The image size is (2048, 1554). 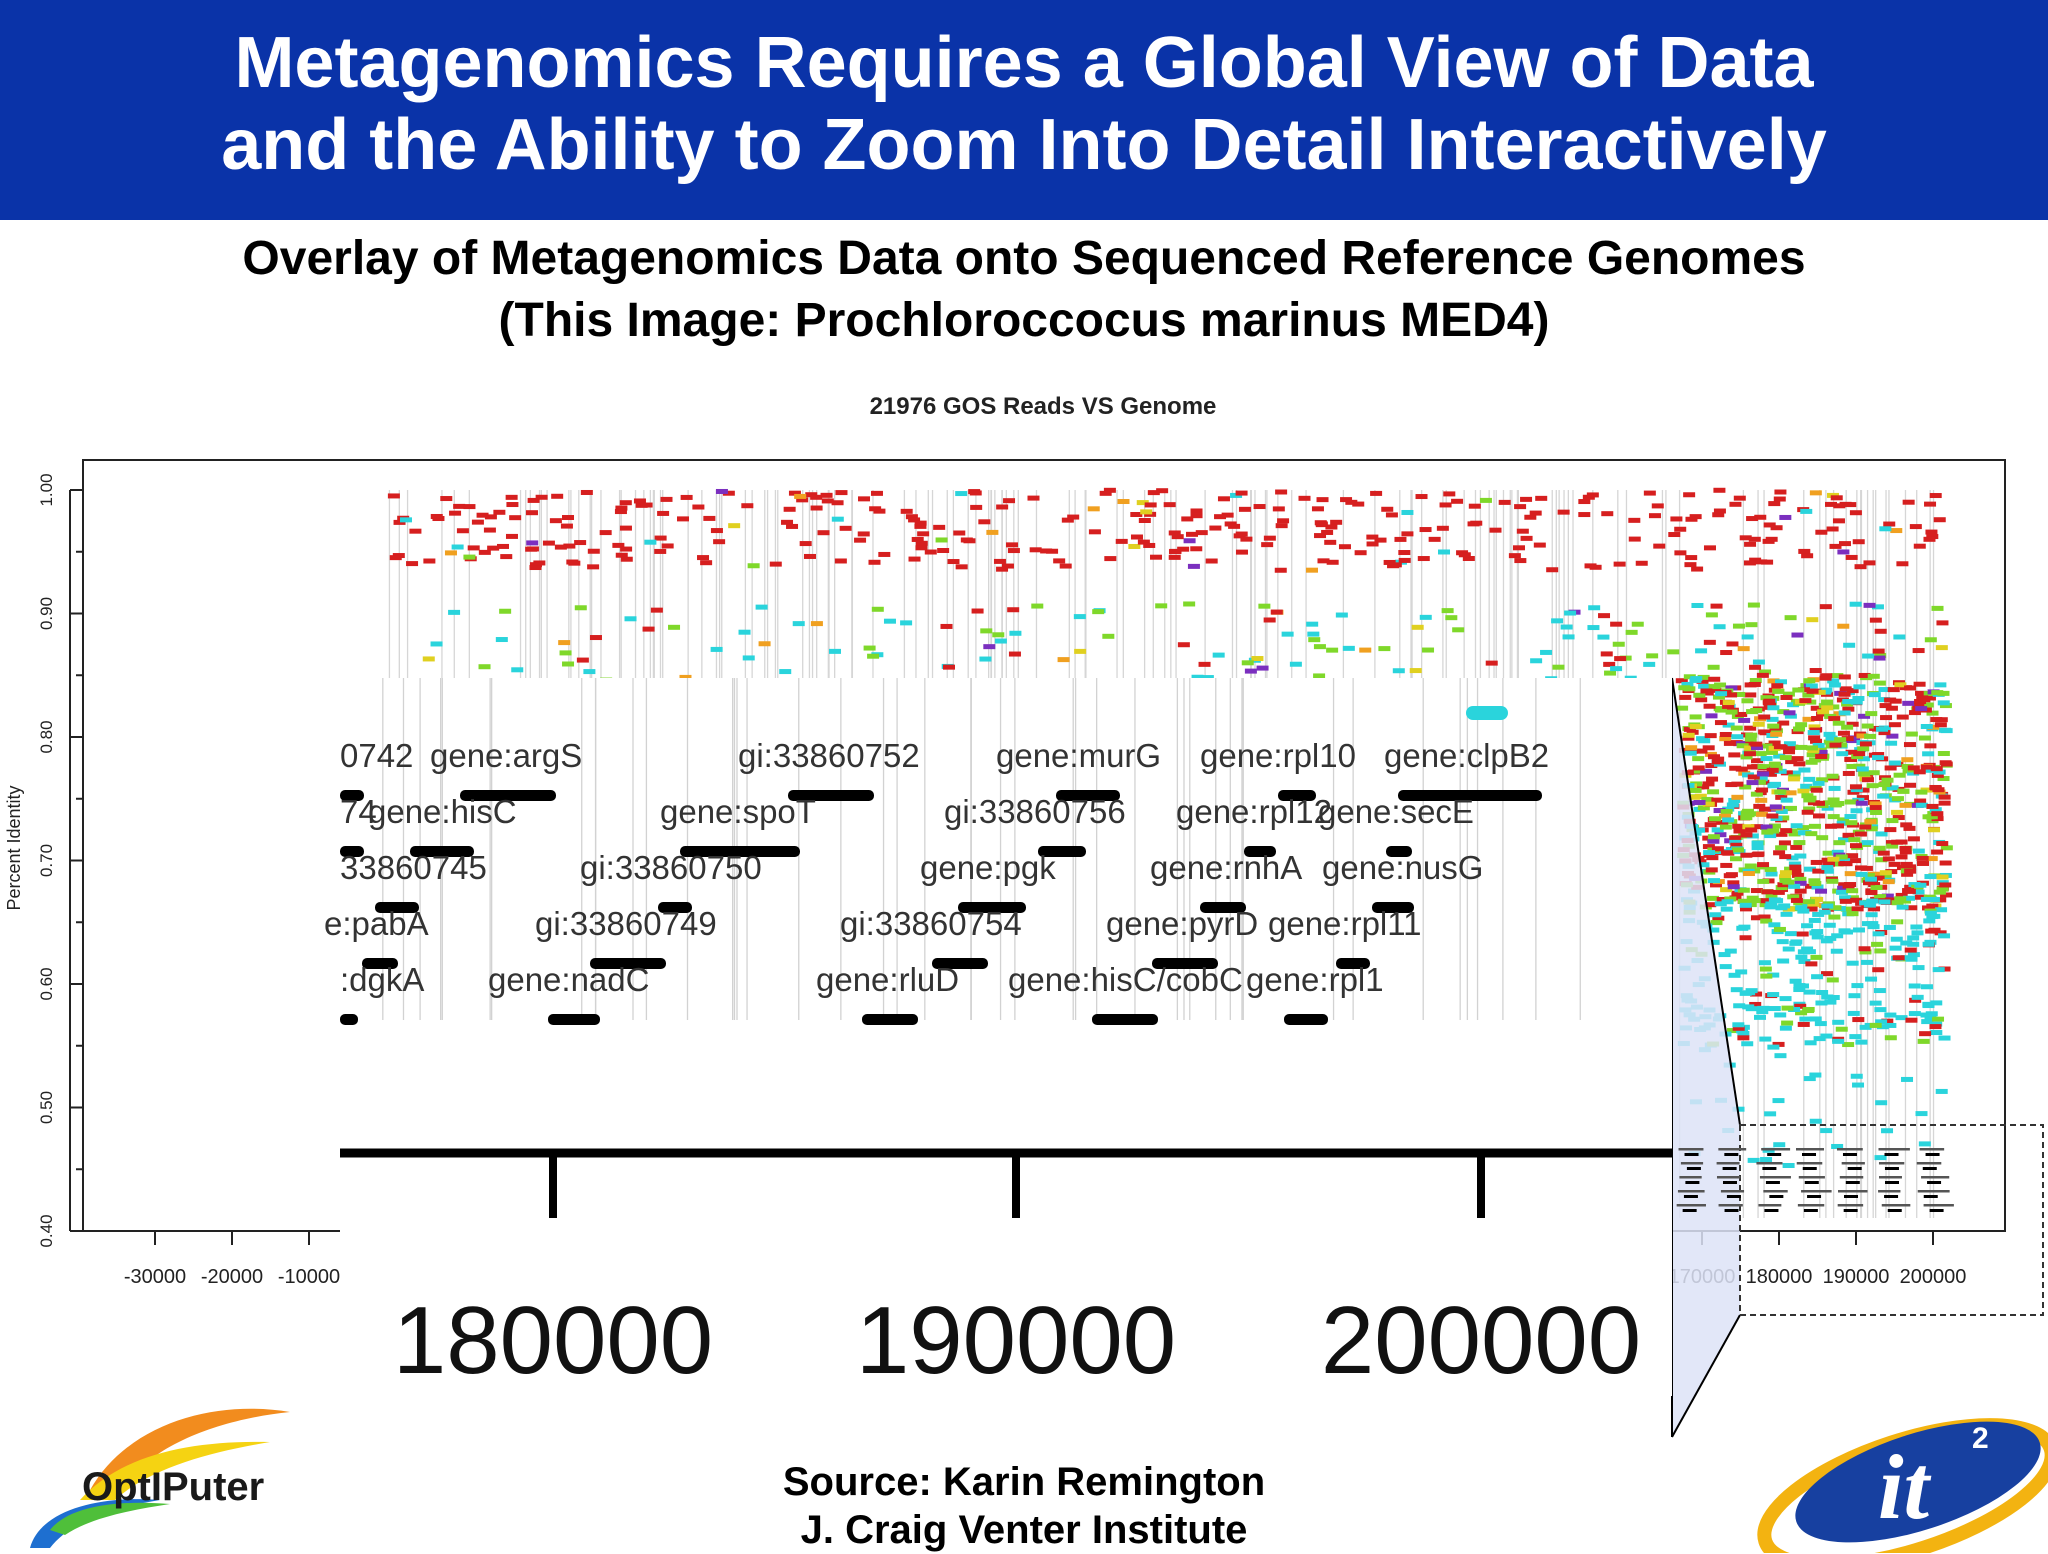 I want to click on zoom-projection, so click(x=1706, y=1057).